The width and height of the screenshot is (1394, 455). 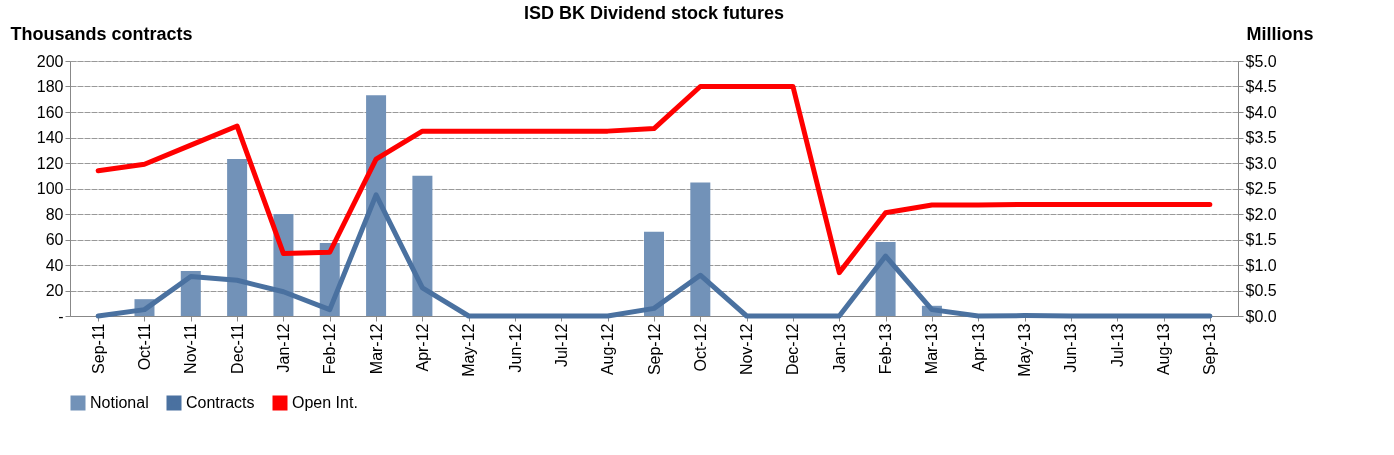 I want to click on y-tick-label: 20, so click(x=54, y=290).